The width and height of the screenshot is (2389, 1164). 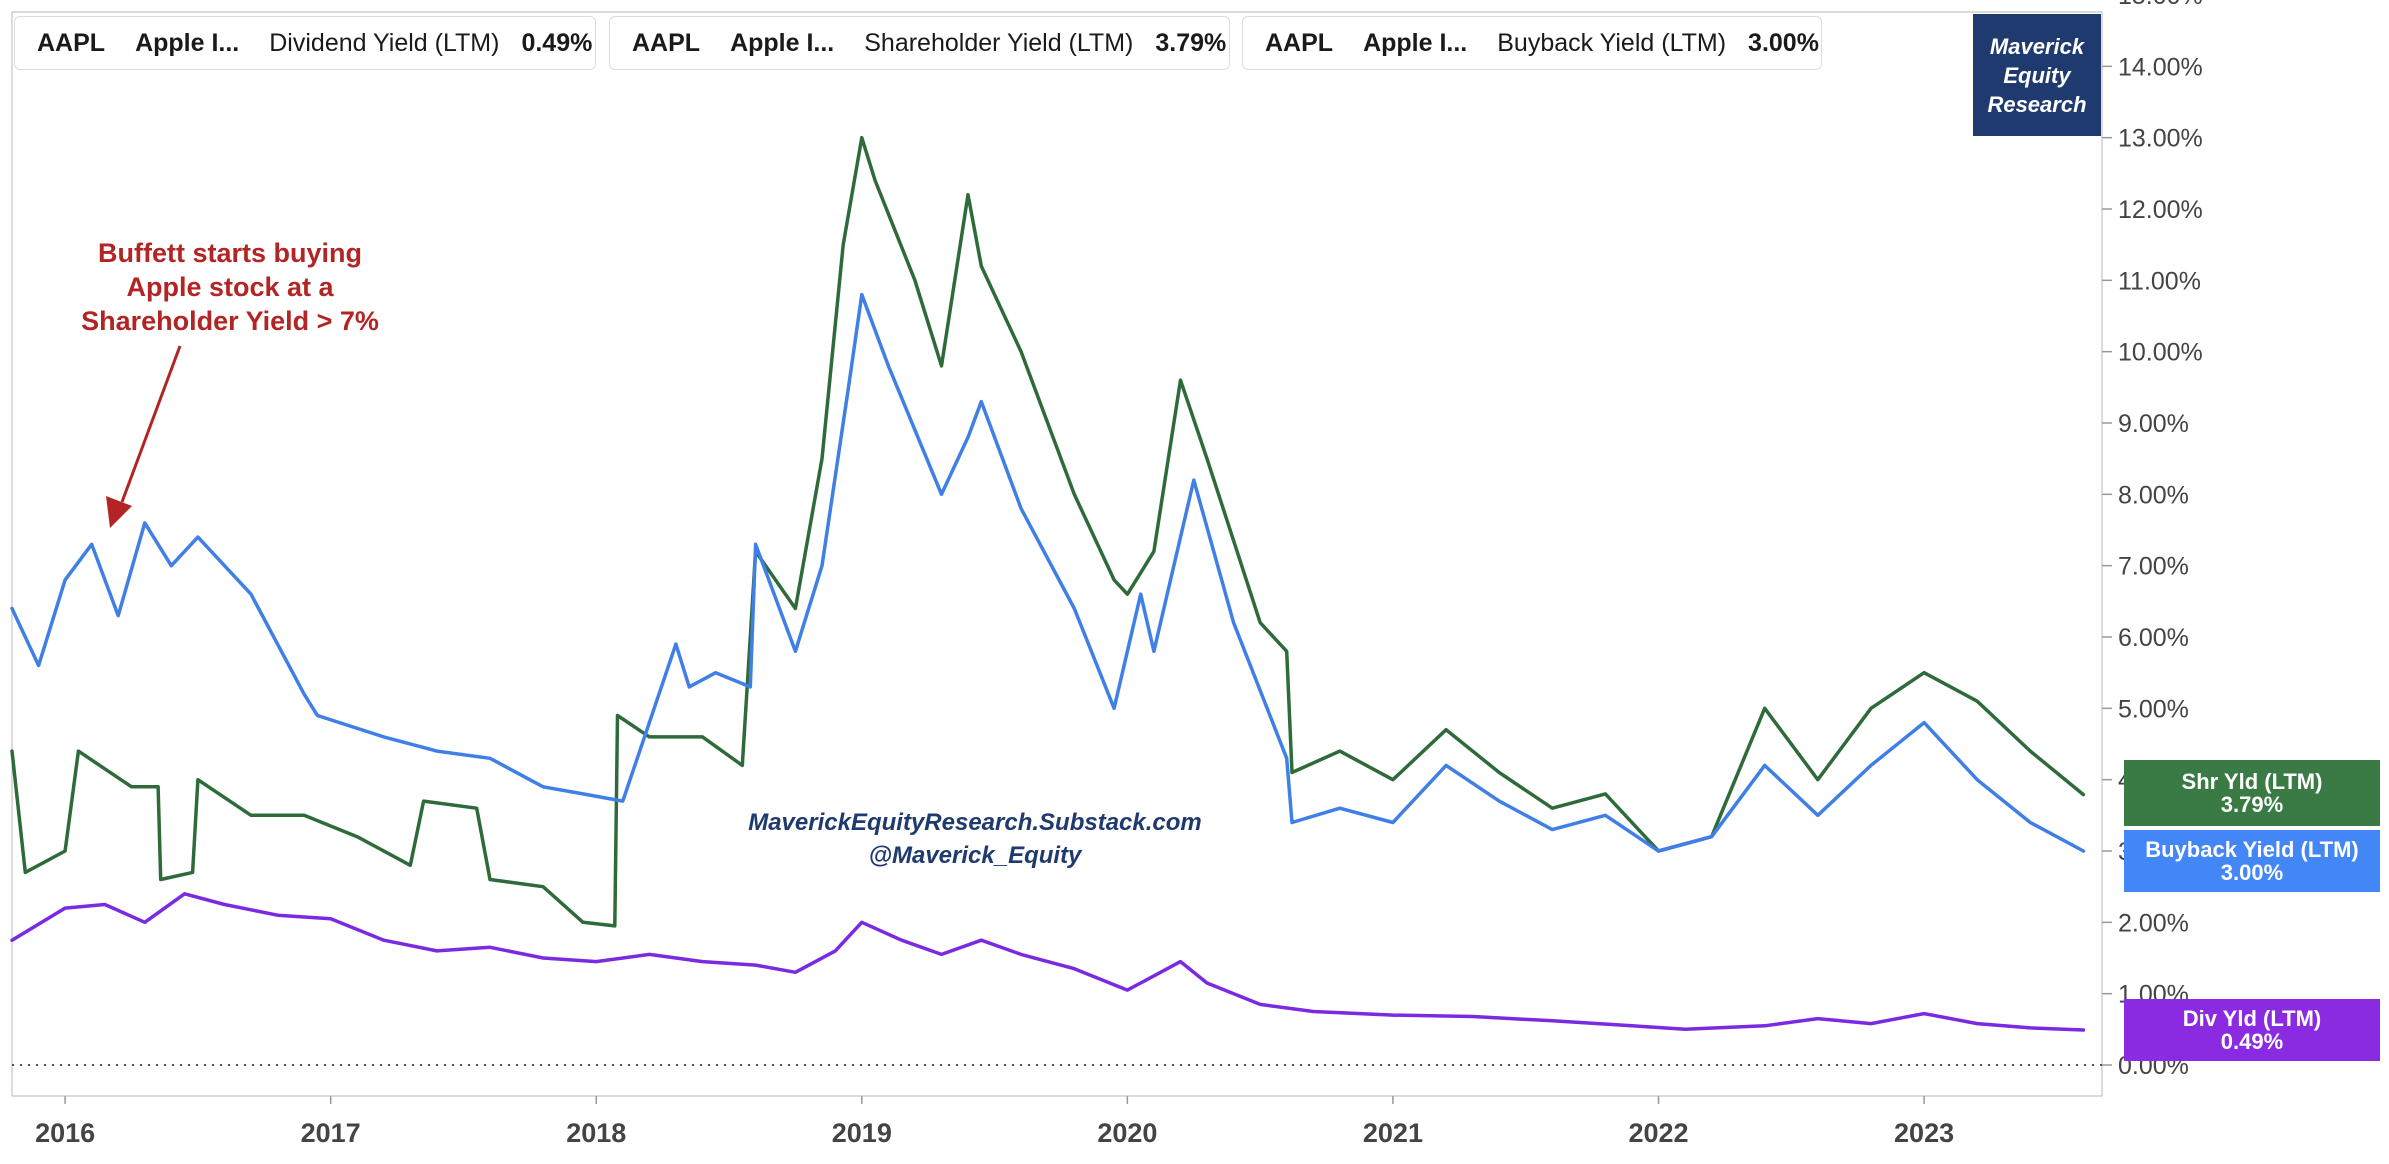 I want to click on annotation-line: Apple stock at a, so click(x=230, y=287).